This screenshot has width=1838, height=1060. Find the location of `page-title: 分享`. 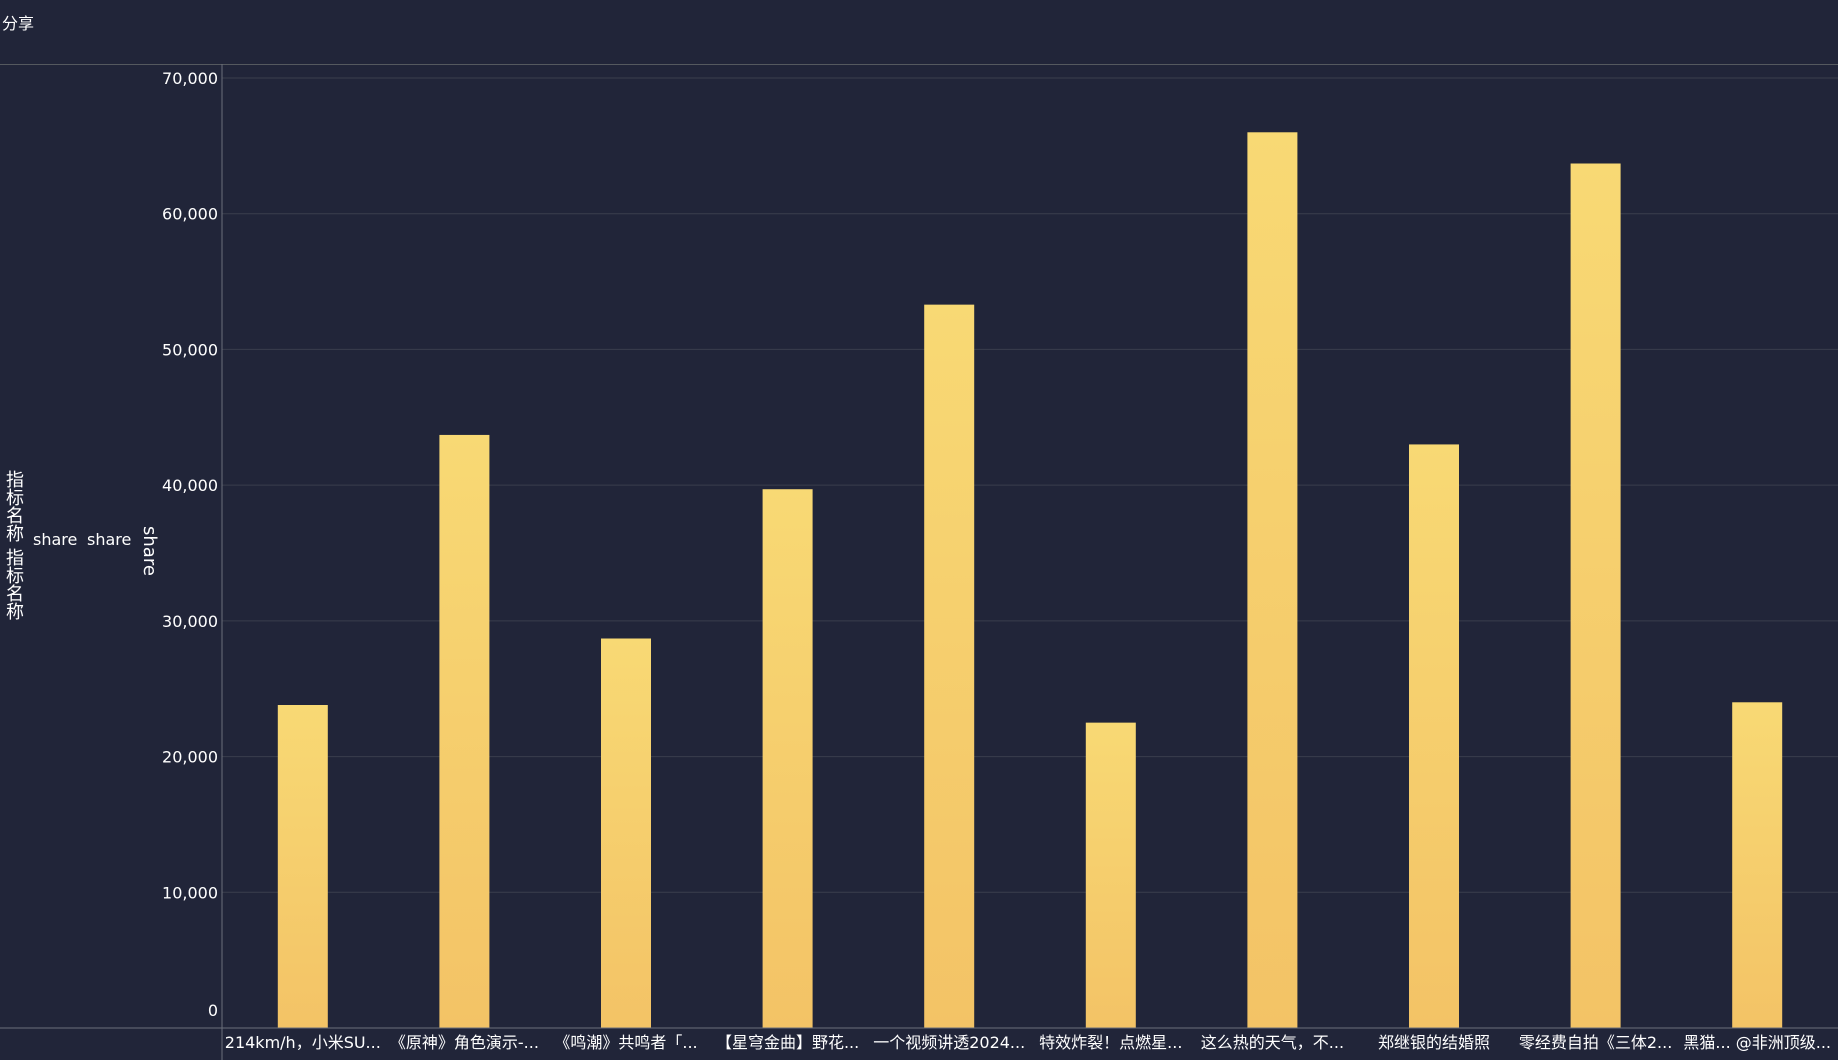

page-title: 分享 is located at coordinates (18, 23).